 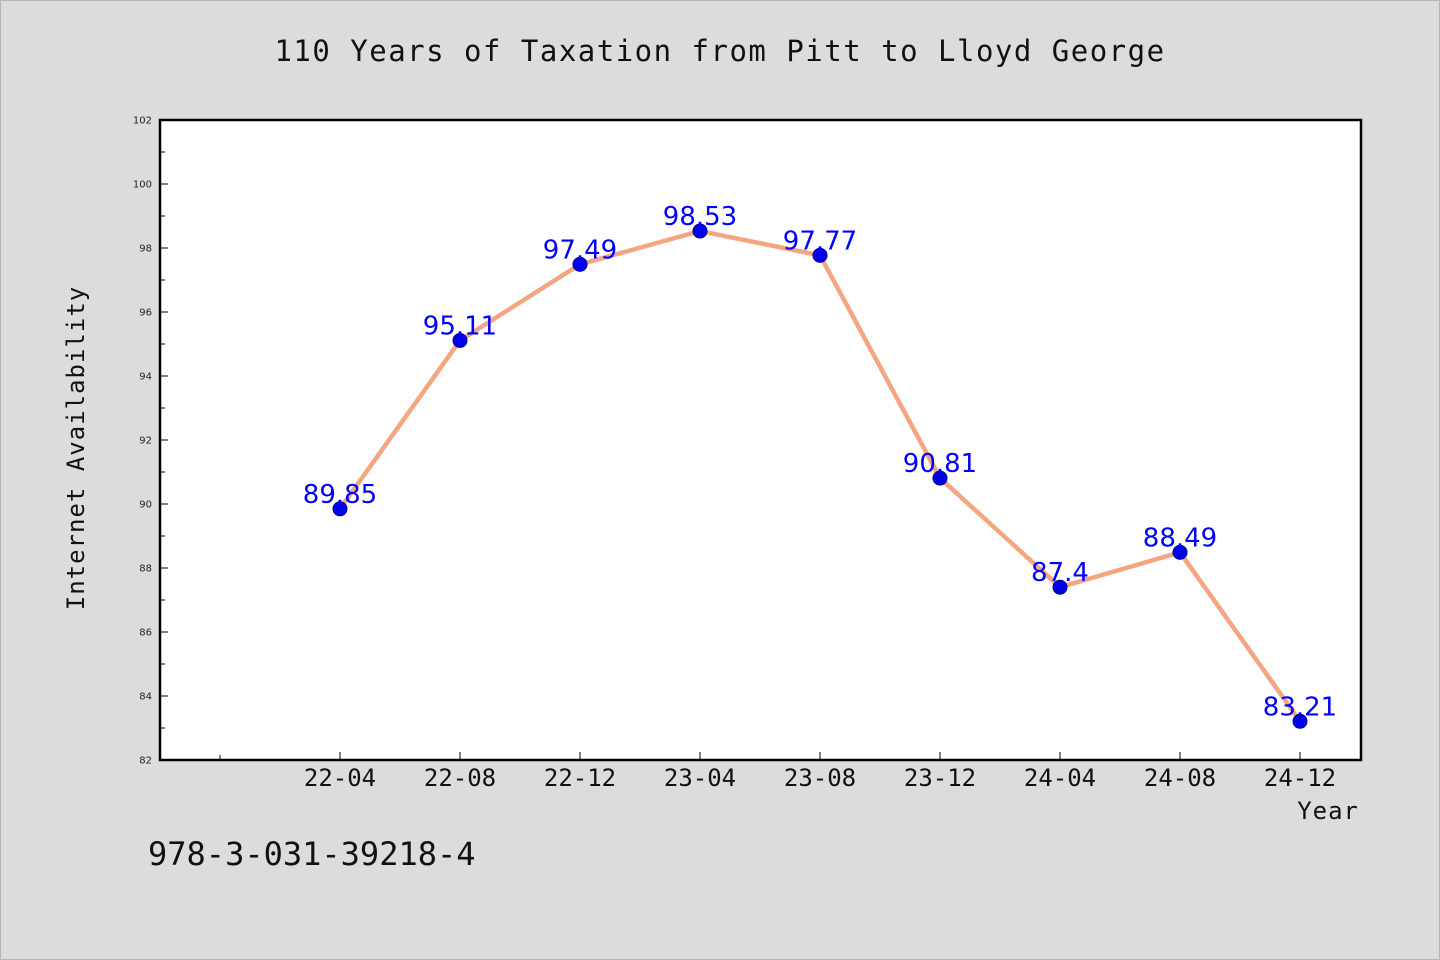 What do you see at coordinates (1328, 811) in the screenshot?
I see `x-axis-label: Year` at bounding box center [1328, 811].